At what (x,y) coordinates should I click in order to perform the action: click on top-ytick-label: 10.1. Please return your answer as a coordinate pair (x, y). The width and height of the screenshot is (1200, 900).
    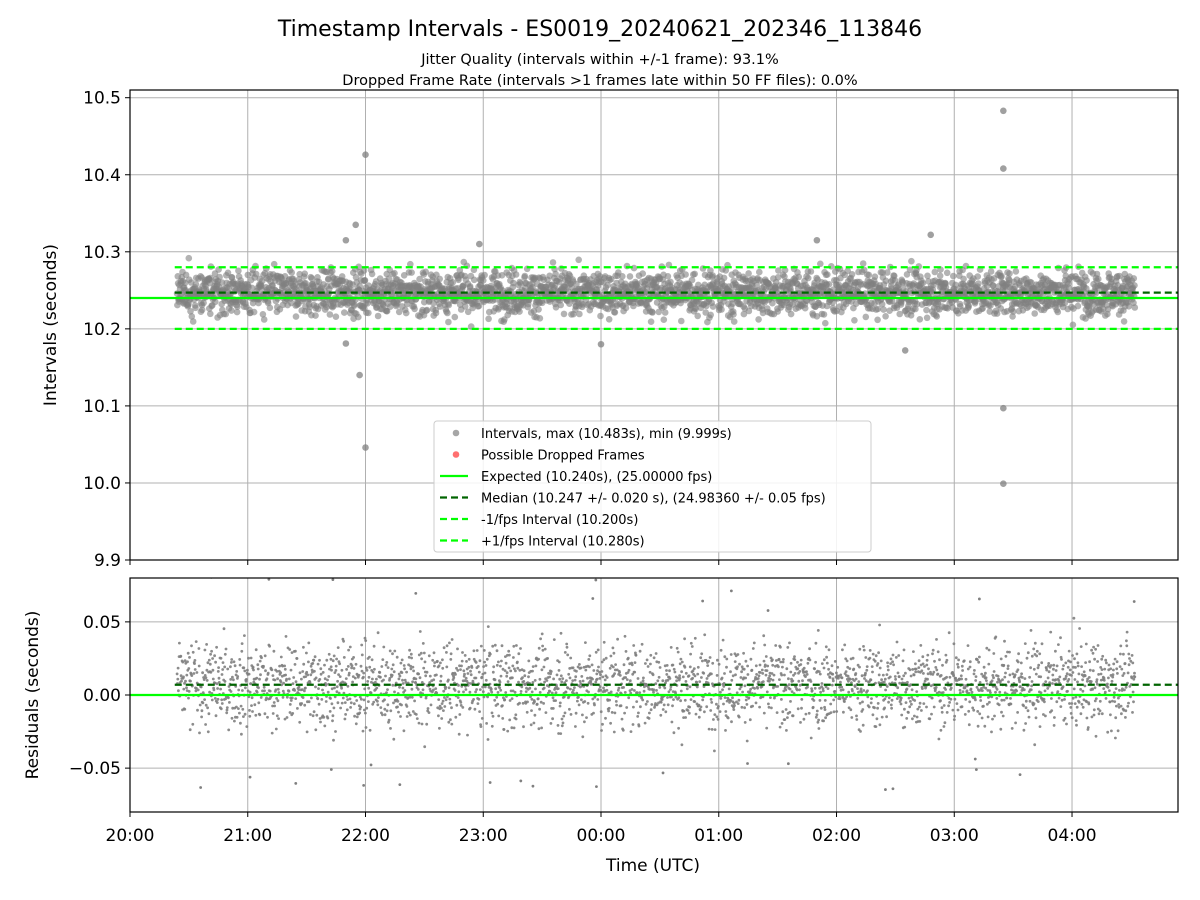
    Looking at the image, I should click on (102, 407).